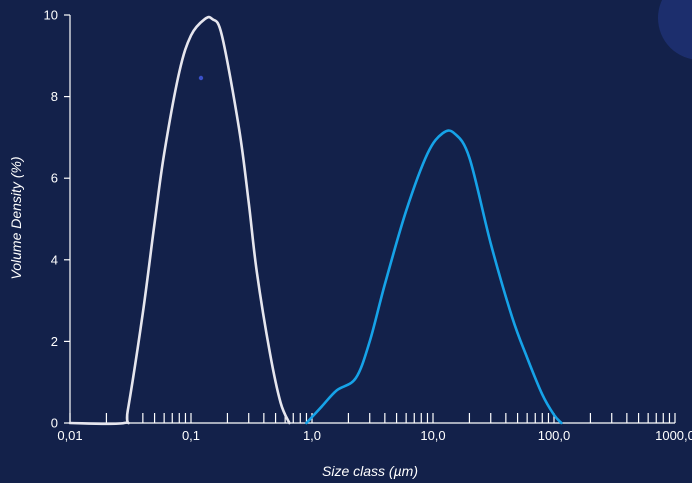  I want to click on y-ticks: 0 2 4 6 8 10, so click(57, 219).